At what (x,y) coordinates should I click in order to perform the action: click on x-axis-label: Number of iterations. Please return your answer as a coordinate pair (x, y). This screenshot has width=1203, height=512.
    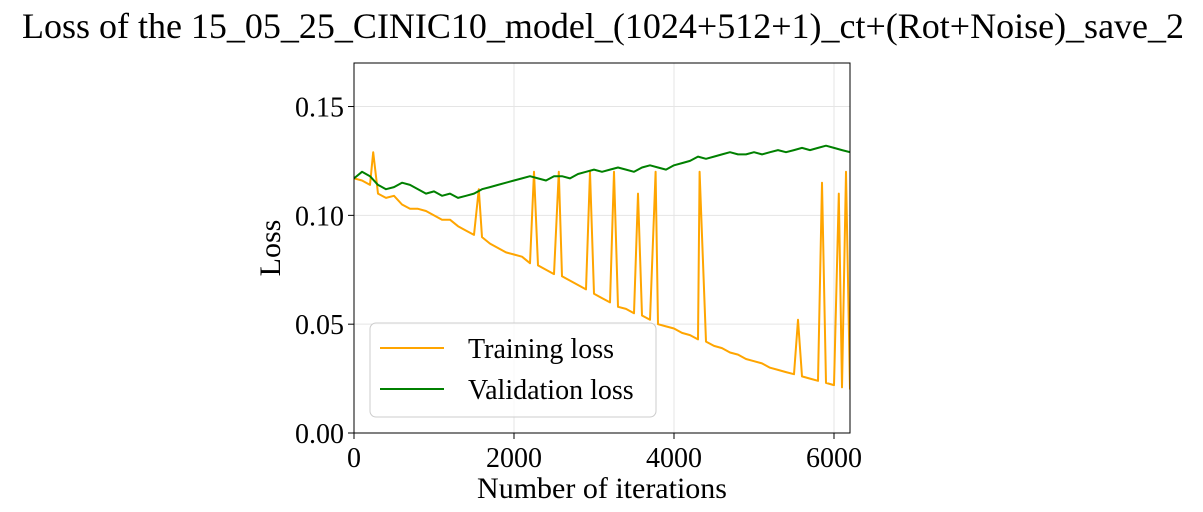
    Looking at the image, I should click on (602, 488).